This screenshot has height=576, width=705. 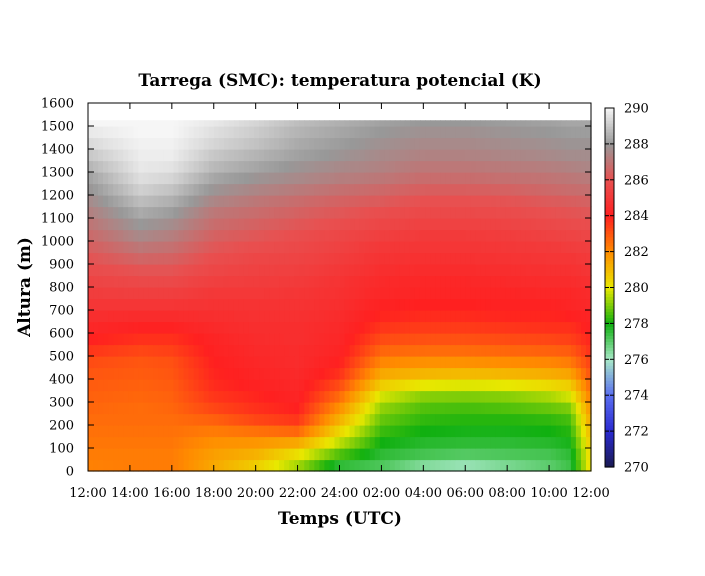 What do you see at coordinates (61, 403) in the screenshot?
I see `y-tick-label: 300` at bounding box center [61, 403].